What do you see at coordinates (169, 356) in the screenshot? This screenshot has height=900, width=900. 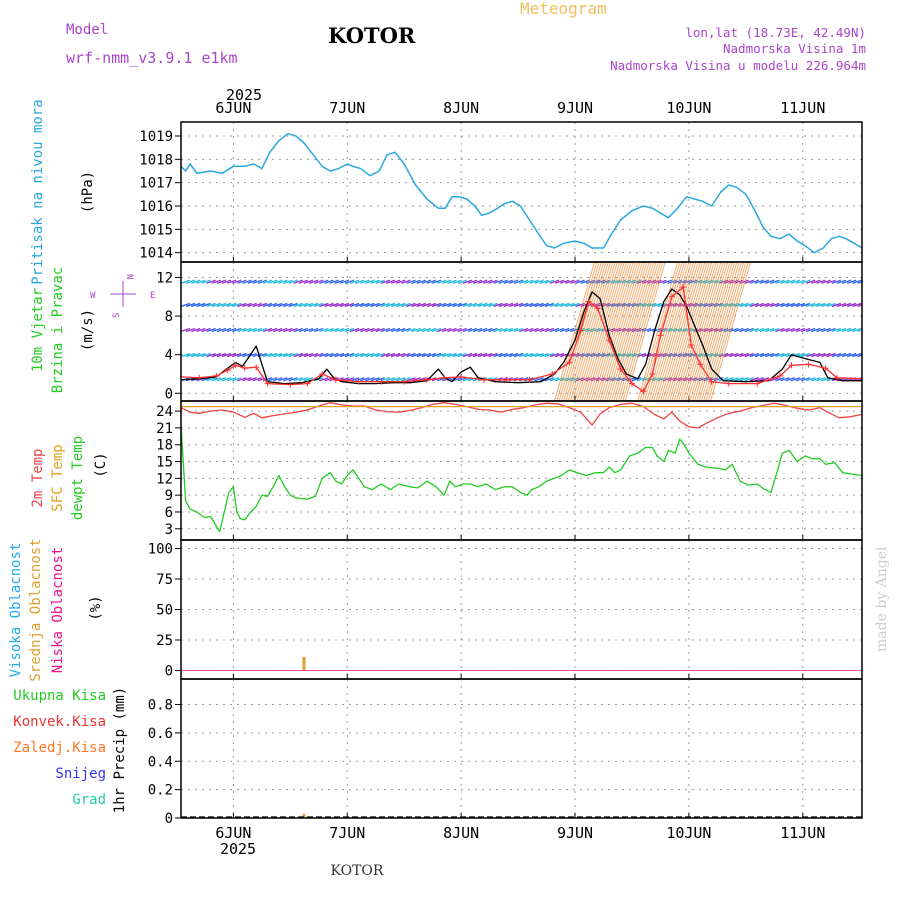 I see `y-tick-label: 4` at bounding box center [169, 356].